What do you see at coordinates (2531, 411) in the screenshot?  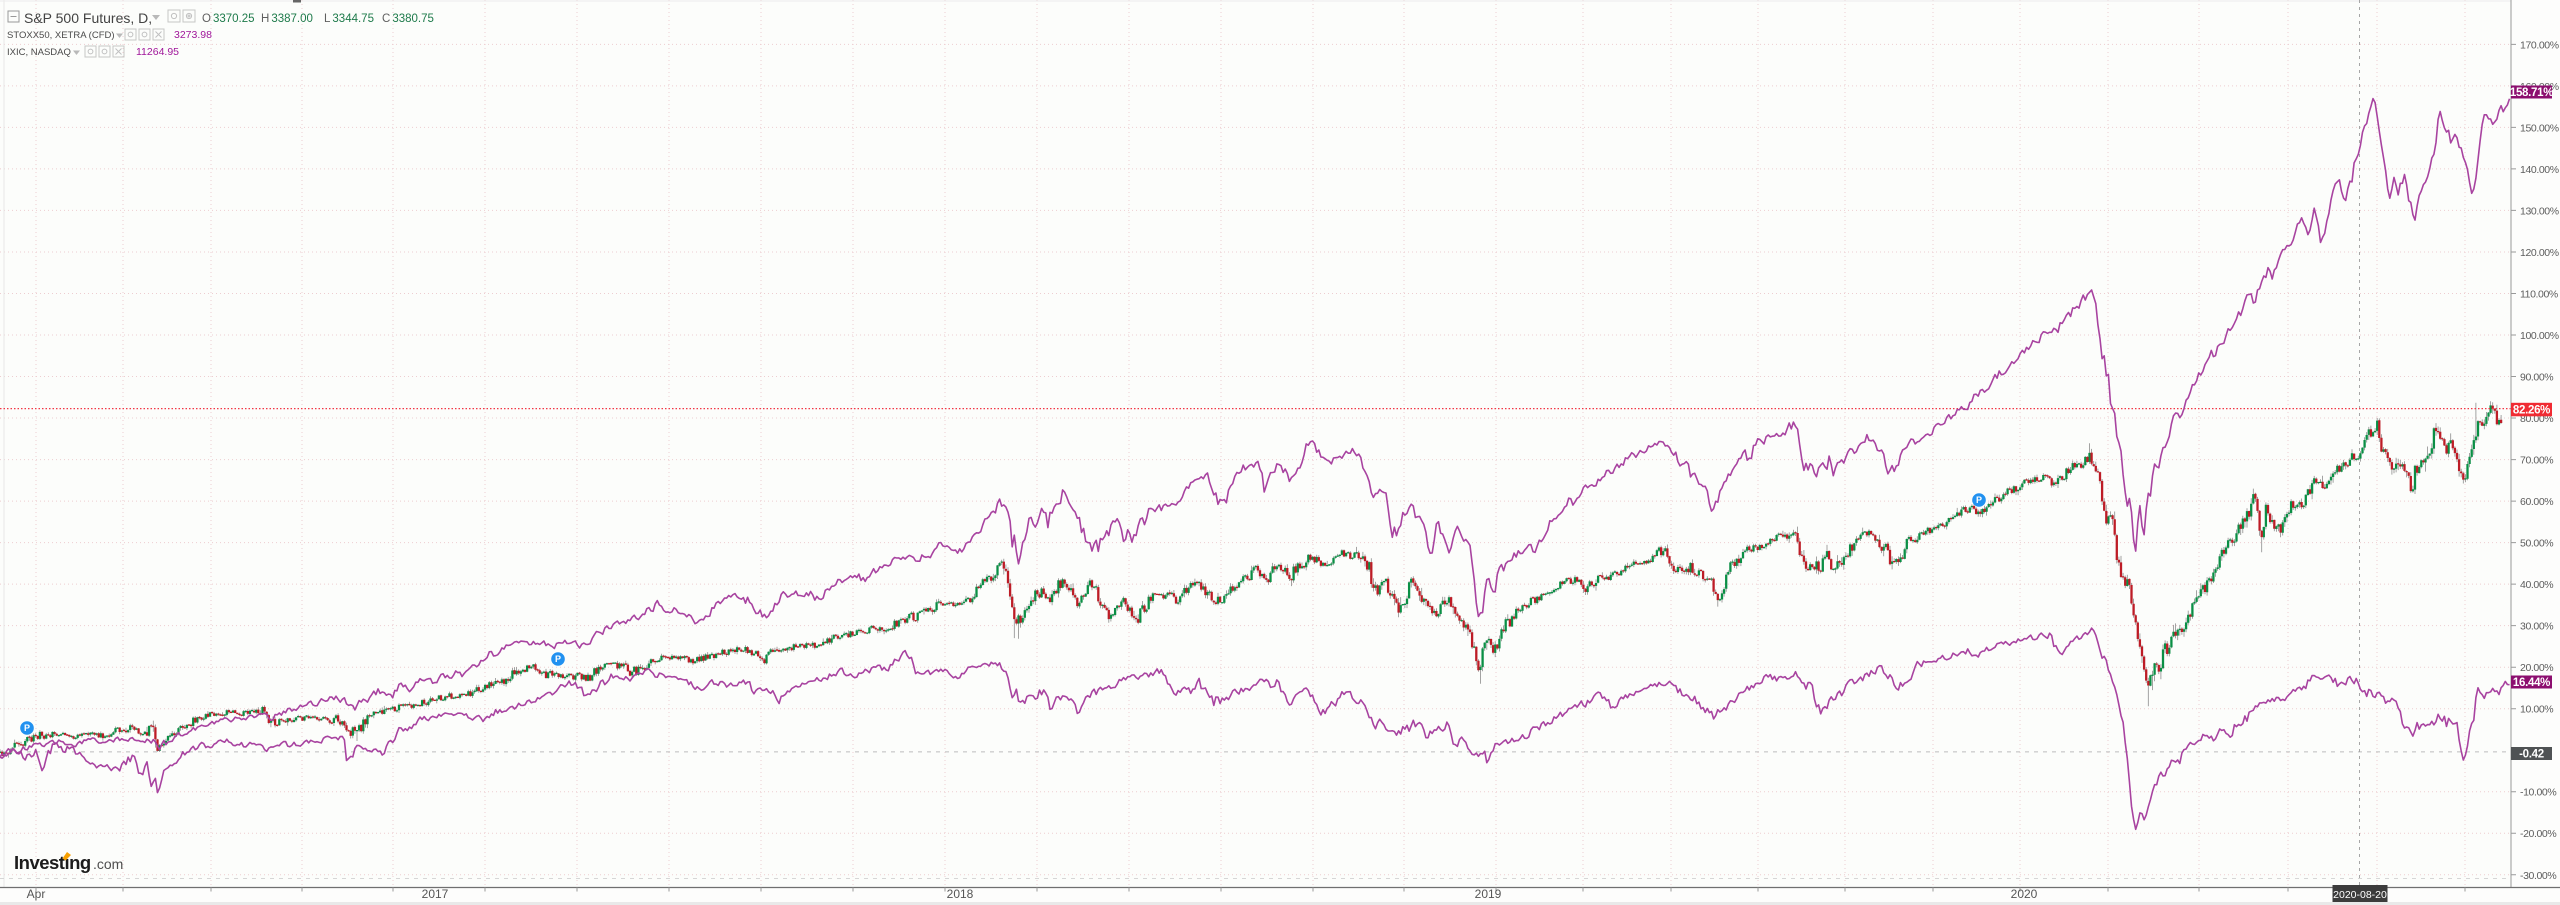 I see `svg-text: 82.26%` at bounding box center [2531, 411].